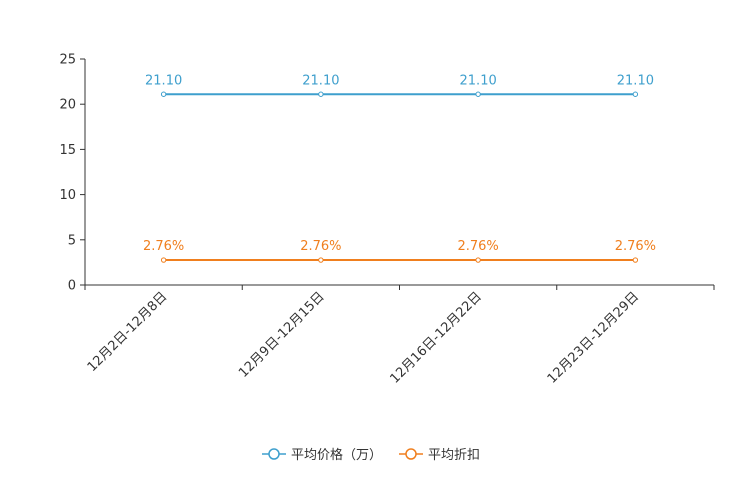 Image resolution: width=744 pixels, height=496 pixels. I want to click on x-tick-label: 12月23日-12月29日, so click(593, 337).